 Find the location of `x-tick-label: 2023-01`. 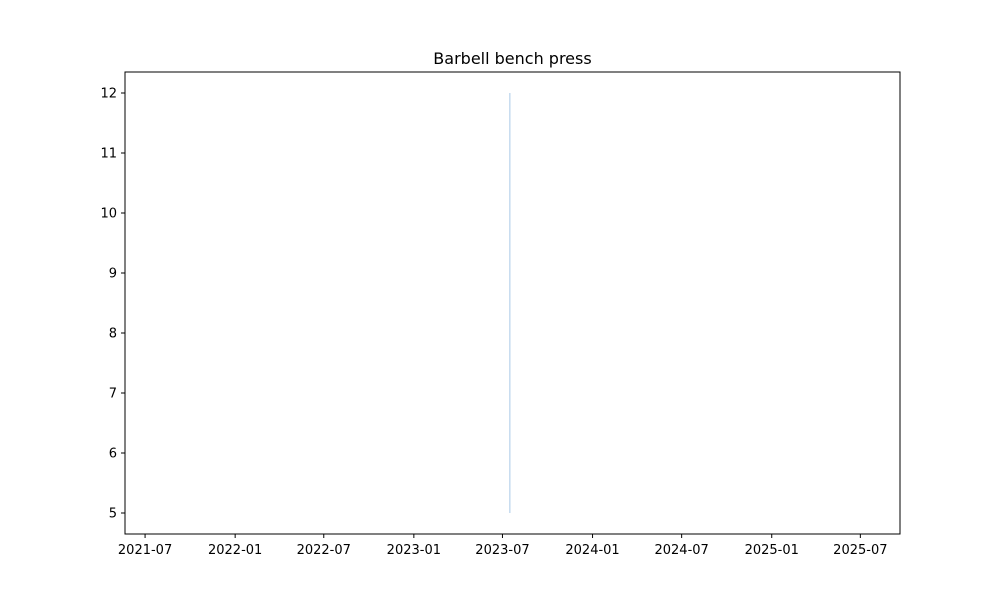

x-tick-label: 2023-01 is located at coordinates (414, 550).